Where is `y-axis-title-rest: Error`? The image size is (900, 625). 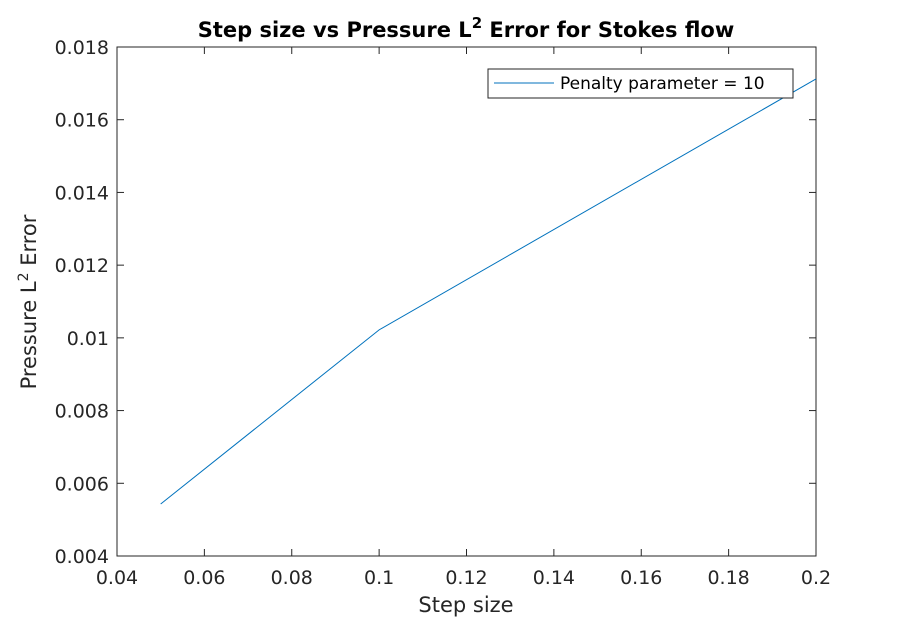 y-axis-title-rest: Error is located at coordinates (29, 243).